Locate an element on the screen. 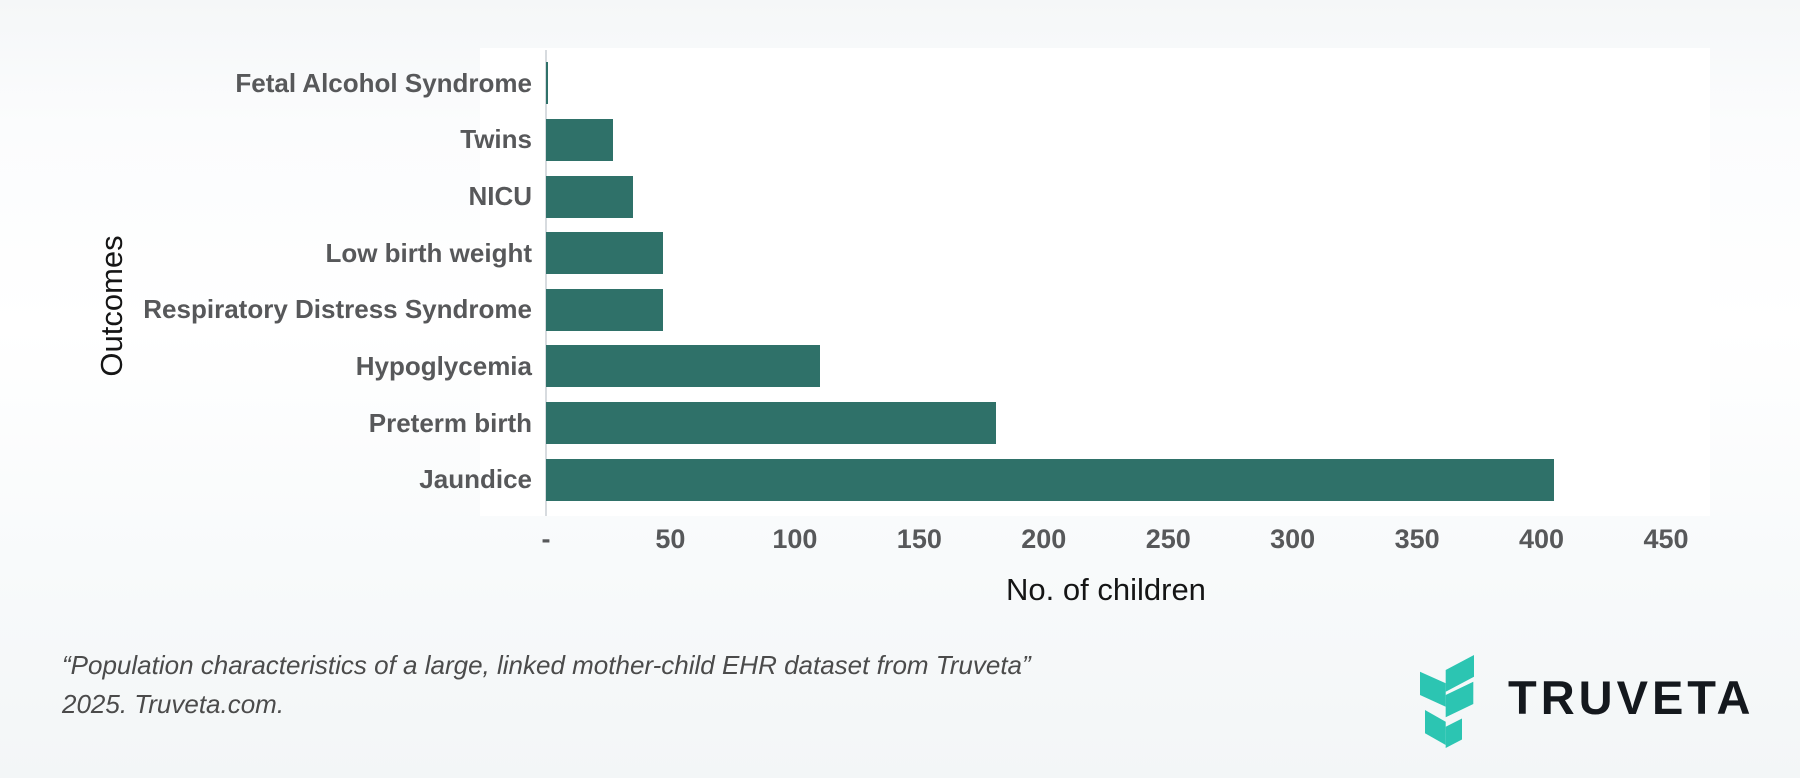 The image size is (1800, 778). truveta-leaf-icon is located at coordinates (1447, 701).